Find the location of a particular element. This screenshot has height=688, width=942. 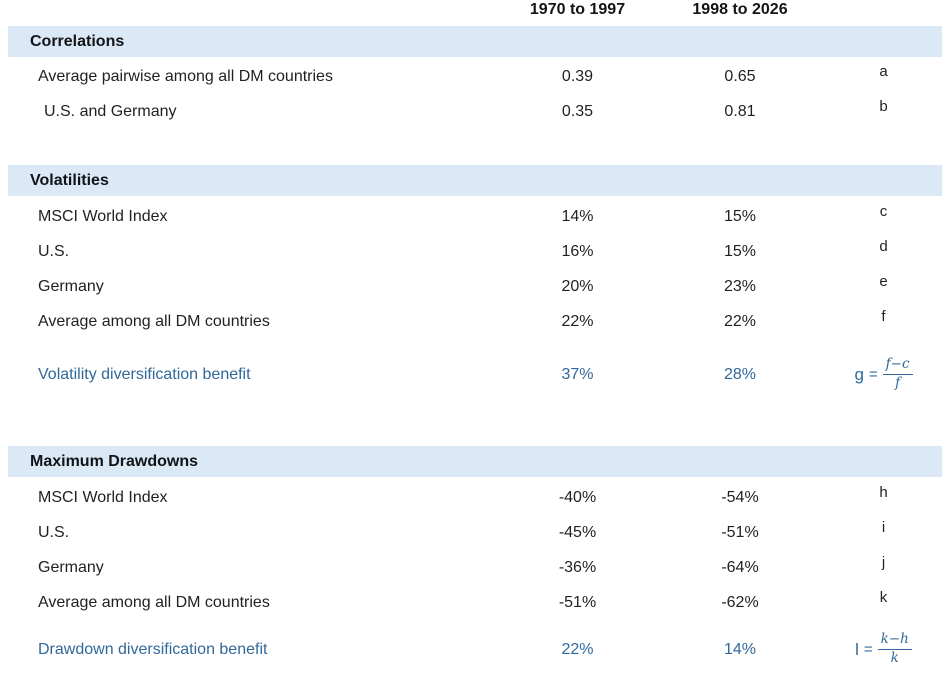

section-title: Maximum Drawdowns is located at coordinates (114, 461).